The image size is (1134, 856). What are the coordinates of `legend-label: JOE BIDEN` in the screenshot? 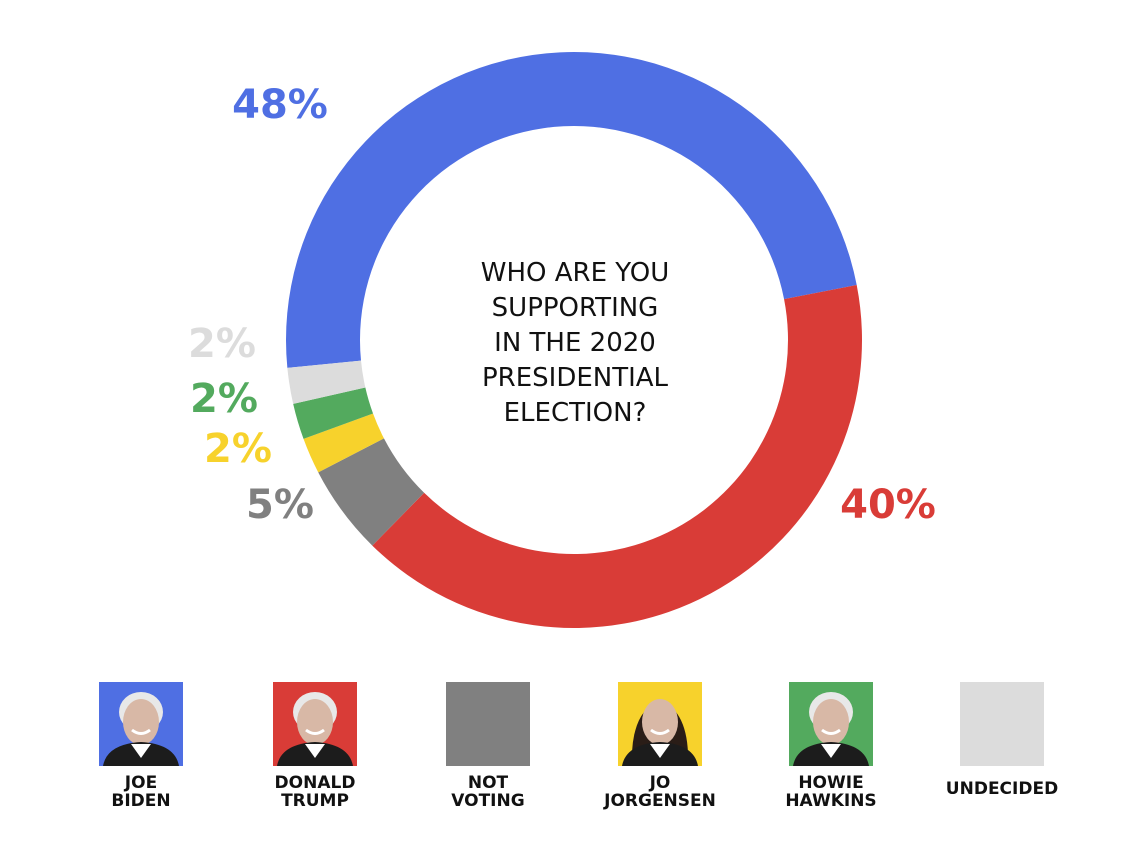 It's located at (141, 792).